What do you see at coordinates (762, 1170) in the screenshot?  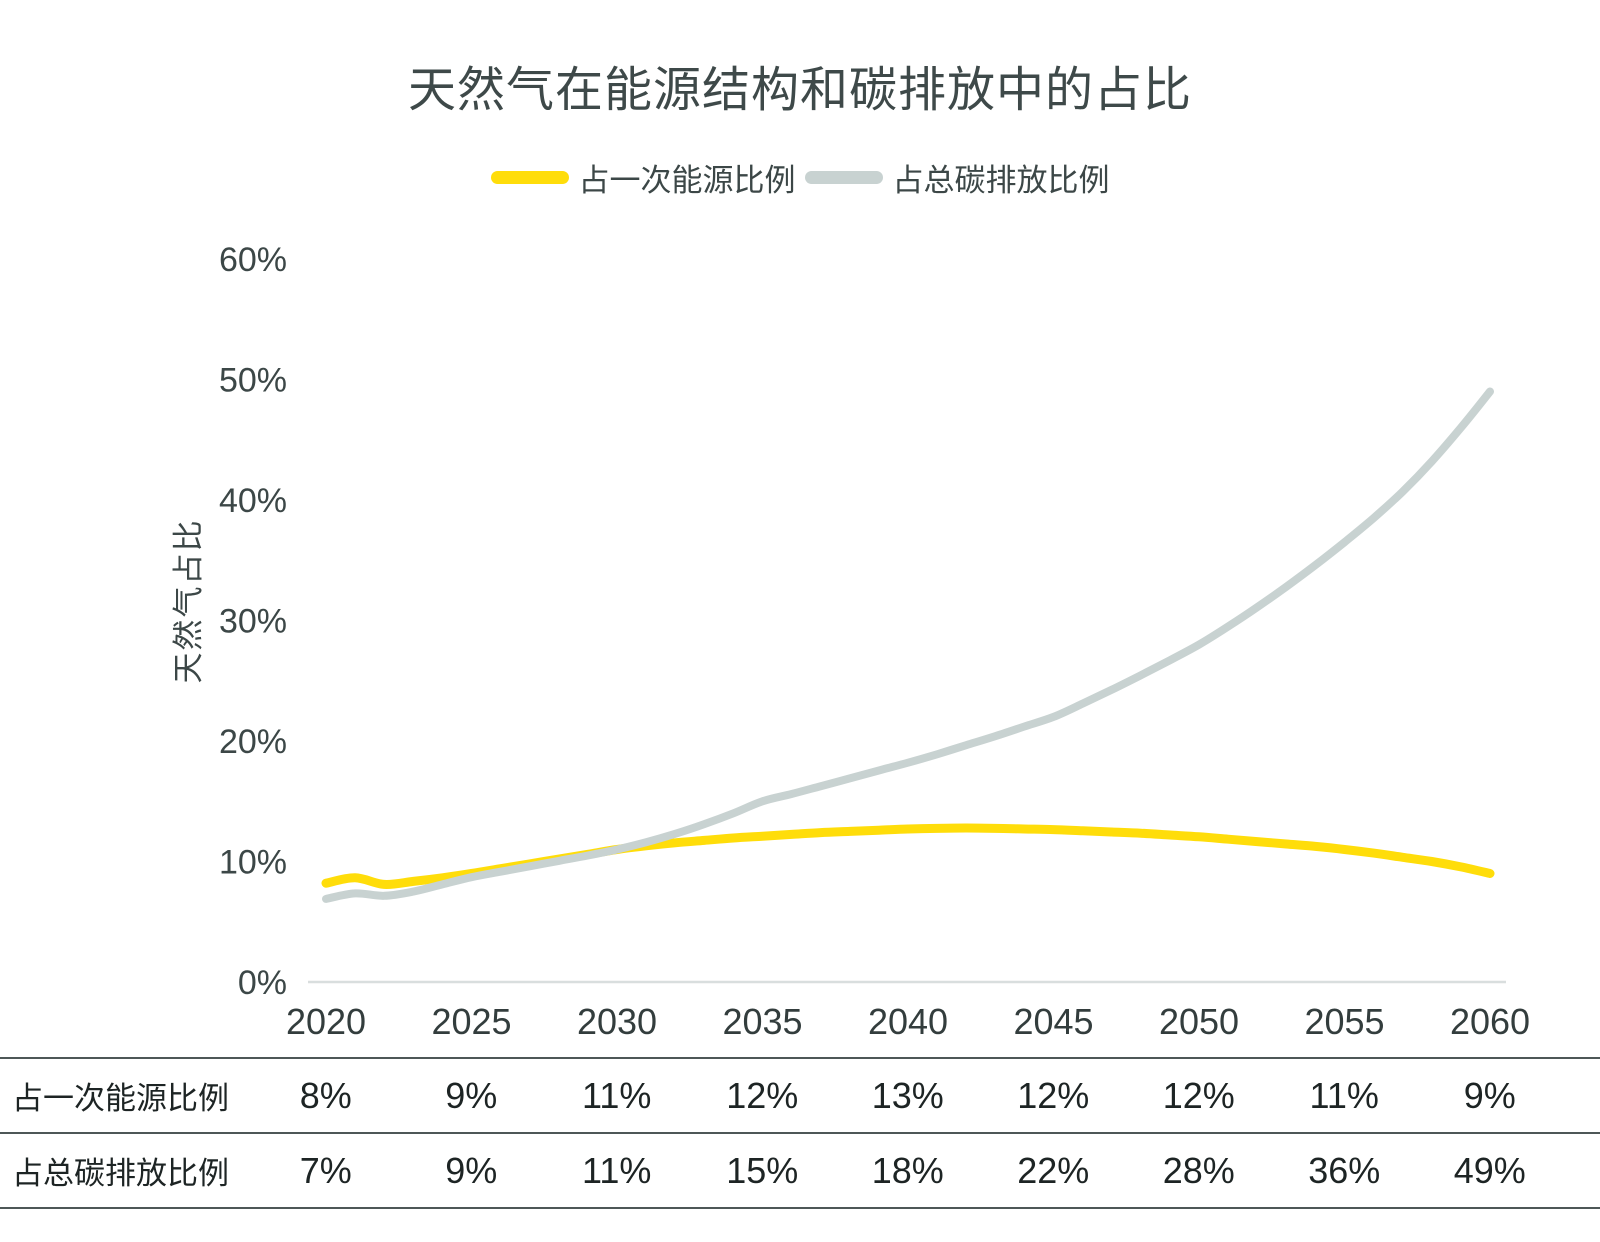 I see `table-cell: 15%` at bounding box center [762, 1170].